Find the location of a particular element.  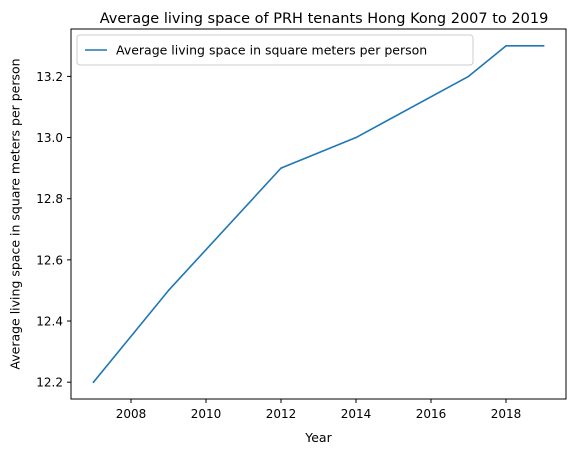

legend-box is located at coordinates (275, 50).